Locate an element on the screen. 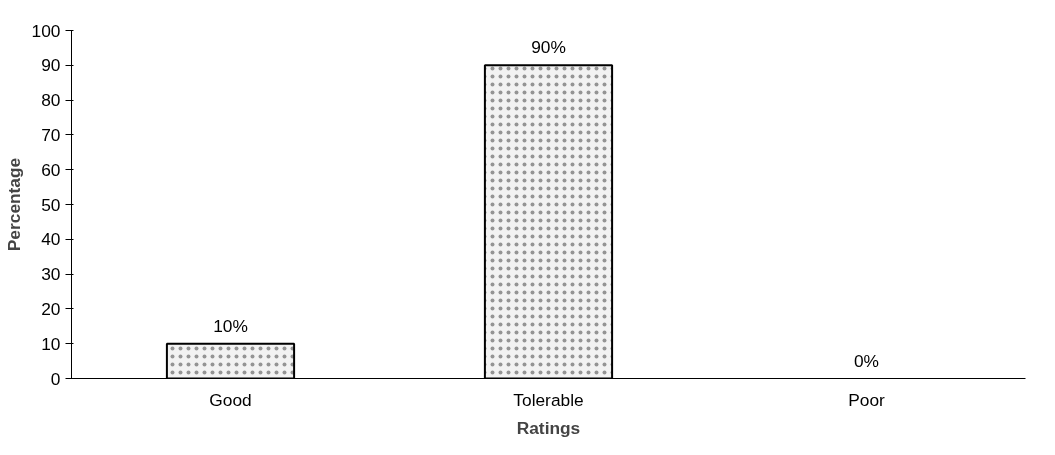  x-tick-label: Good is located at coordinates (230, 399).